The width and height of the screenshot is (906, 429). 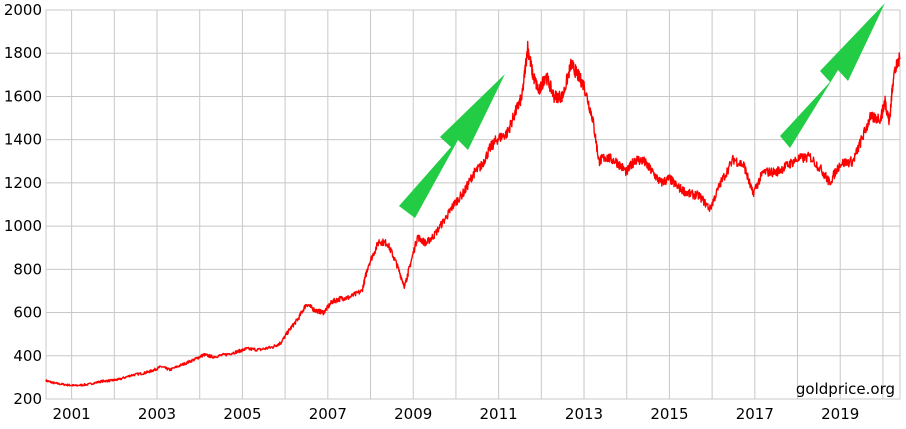 I want to click on y-tick-label: 800, so click(x=27, y=269).